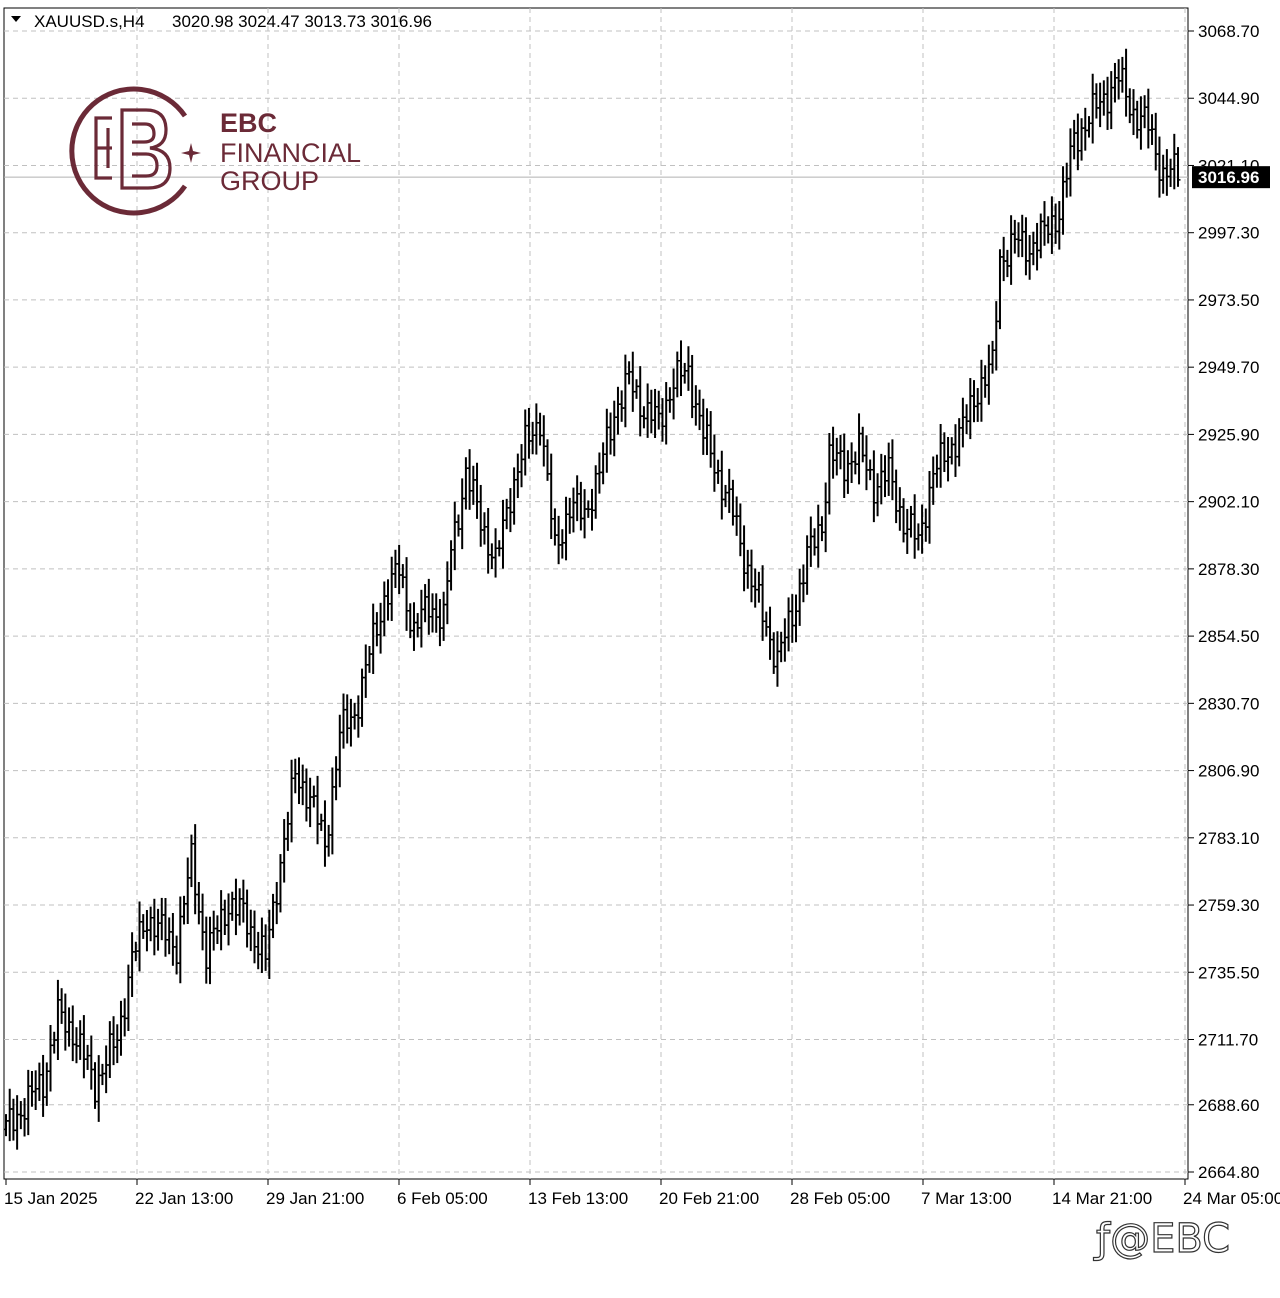  I want to click on x-tick-label: 13 Feb 13:00, so click(578, 1198).